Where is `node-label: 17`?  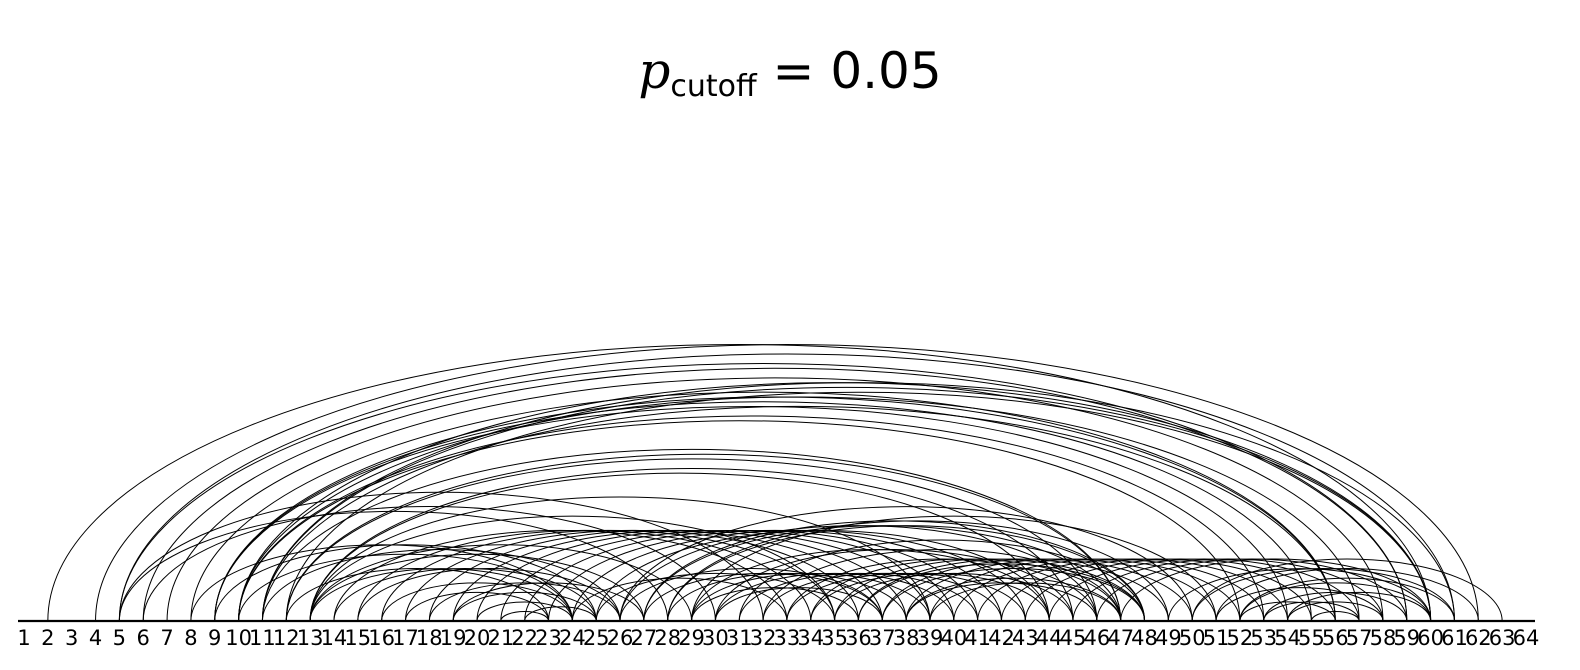 node-label: 17 is located at coordinates (405, 638).